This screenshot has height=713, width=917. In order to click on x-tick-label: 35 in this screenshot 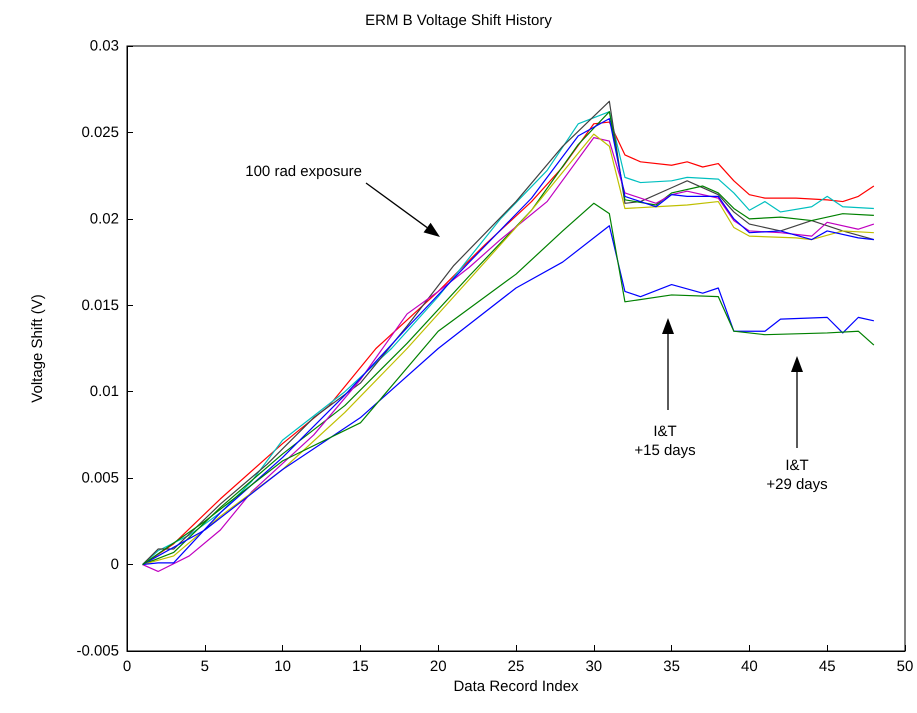, I will do `click(671, 666)`.